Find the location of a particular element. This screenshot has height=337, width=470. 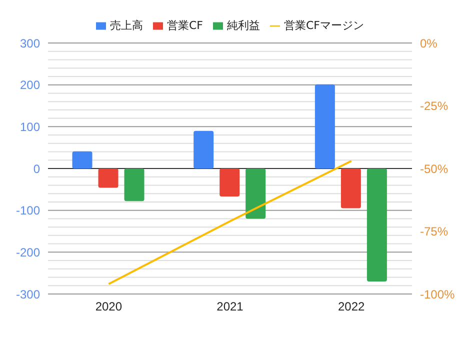

y2-tick-label: -75% is located at coordinates (434, 231).